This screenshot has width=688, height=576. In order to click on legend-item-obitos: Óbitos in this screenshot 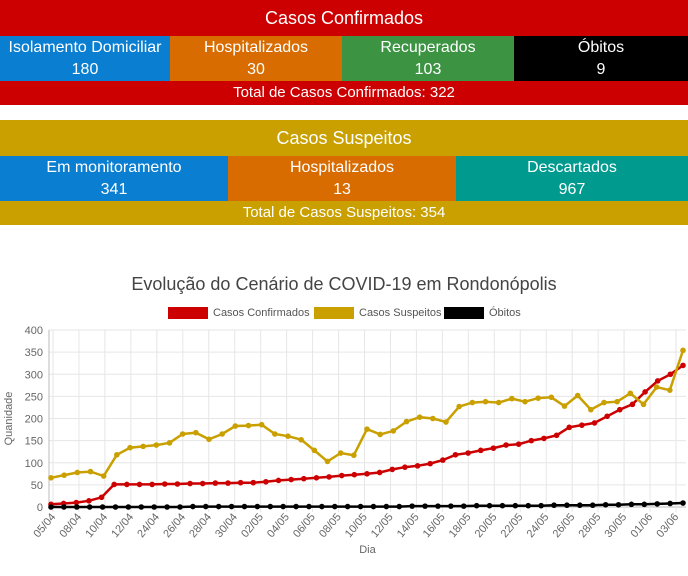, I will do `click(482, 313)`.